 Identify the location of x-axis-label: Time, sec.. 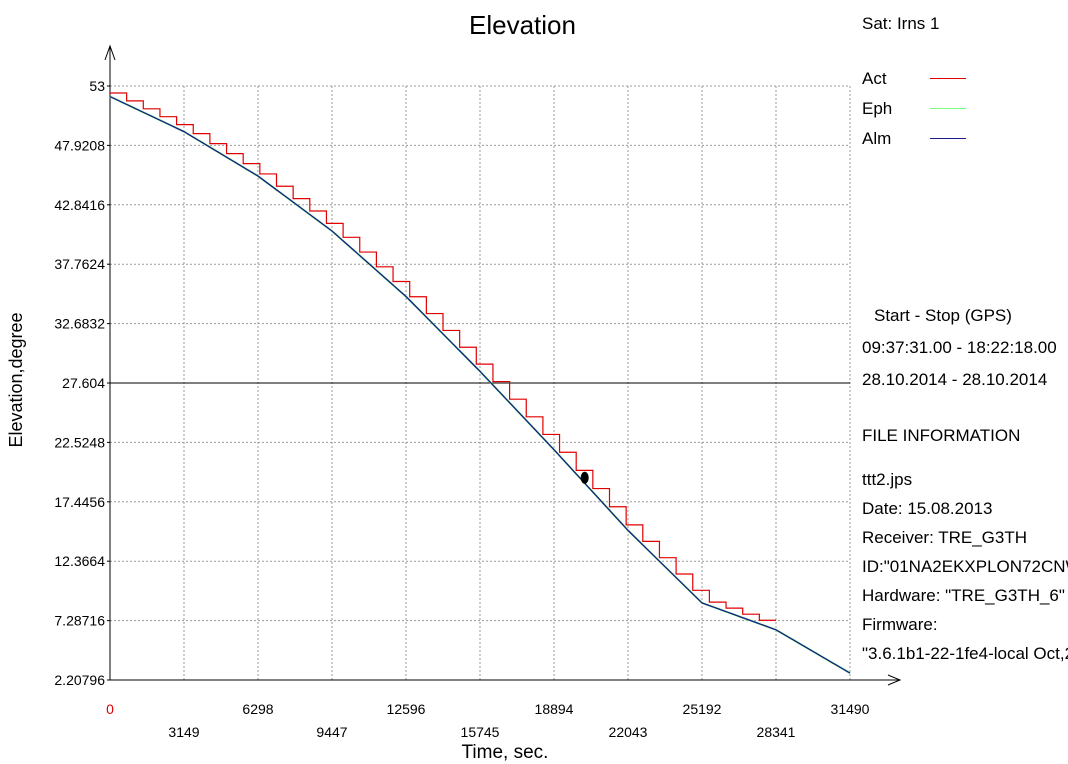
(505, 752).